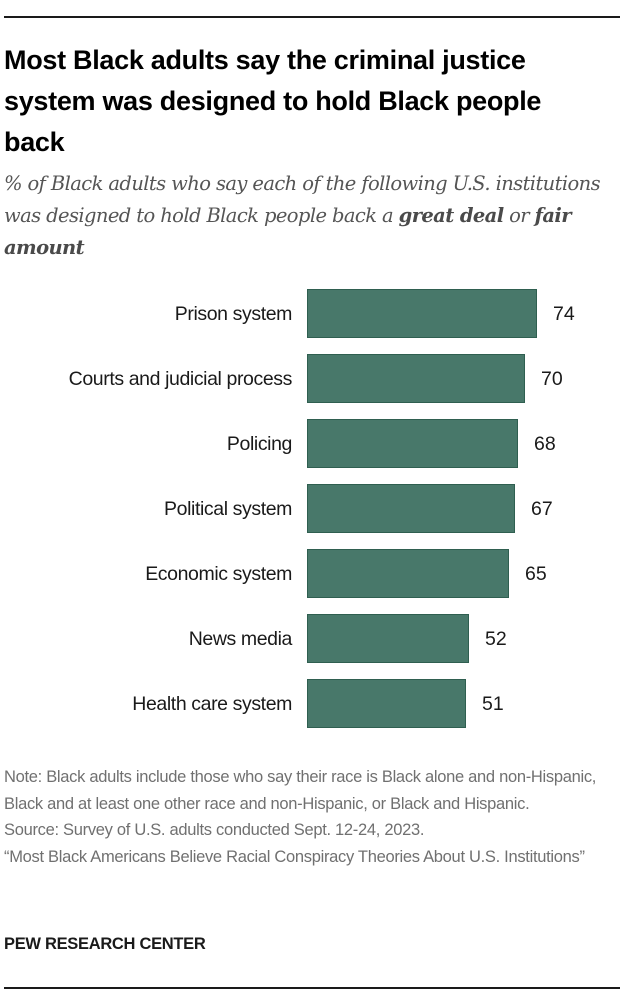  I want to click on bar-label: Policing, so click(259, 443).